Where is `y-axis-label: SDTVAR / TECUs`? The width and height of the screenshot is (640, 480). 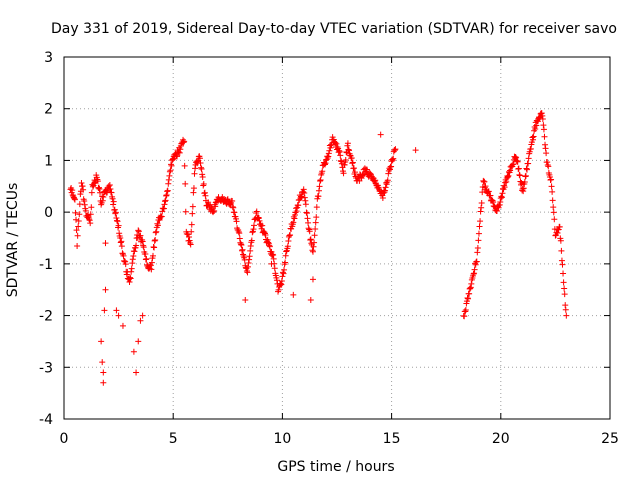
y-axis-label: SDTVAR / TECUs is located at coordinates (13, 240).